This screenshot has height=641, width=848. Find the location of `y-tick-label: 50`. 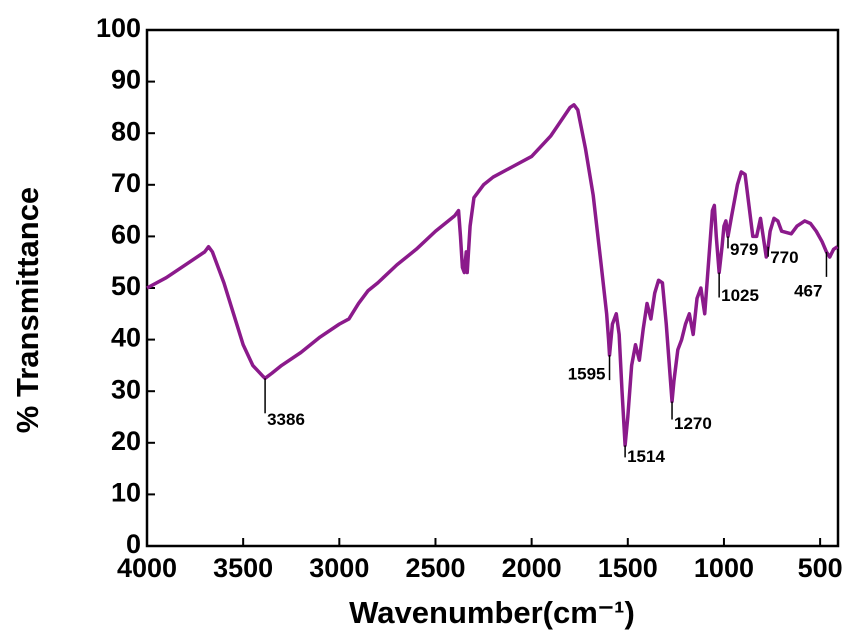

y-tick-label: 50 is located at coordinates (126, 286).